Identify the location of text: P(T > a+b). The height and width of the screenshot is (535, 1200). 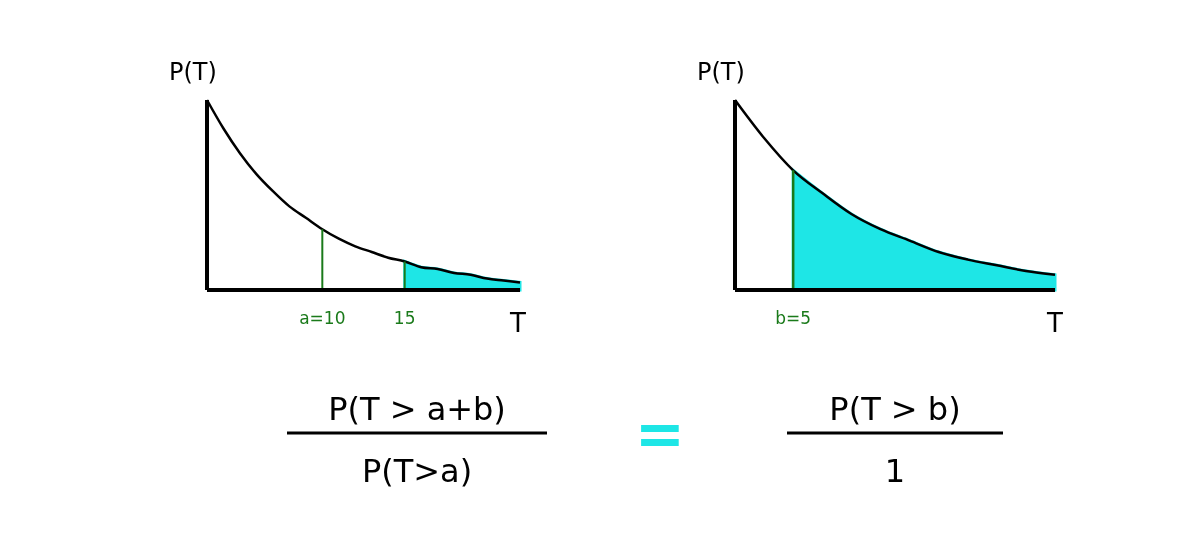
(417, 409).